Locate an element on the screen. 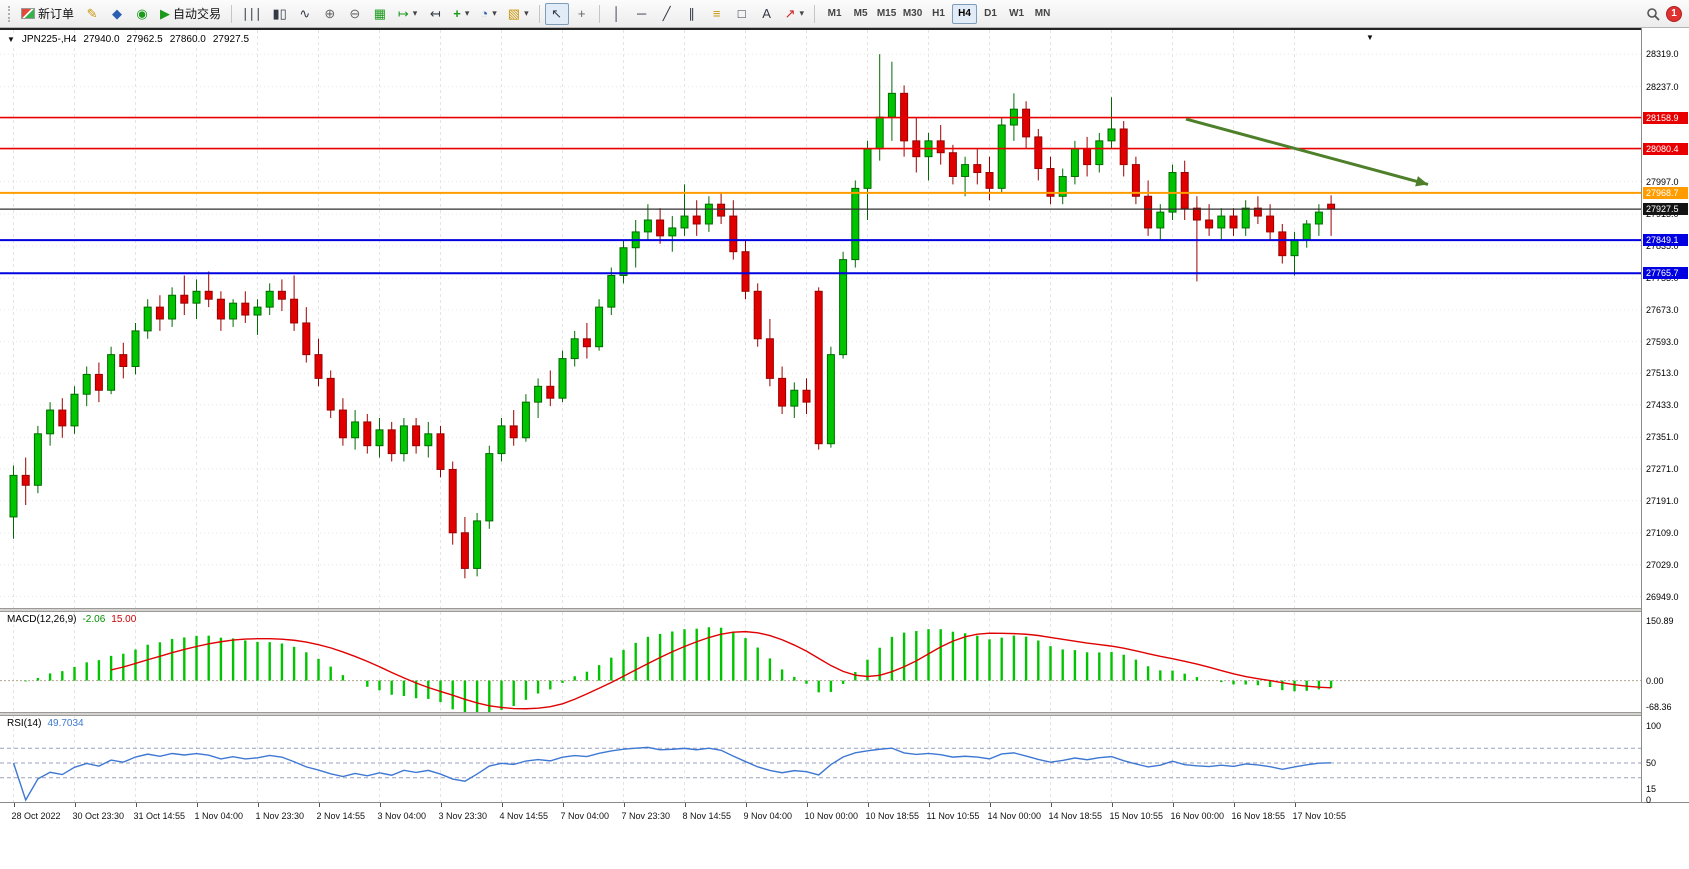  time-axis-label: 3 Nov 23:30 is located at coordinates (463, 816).